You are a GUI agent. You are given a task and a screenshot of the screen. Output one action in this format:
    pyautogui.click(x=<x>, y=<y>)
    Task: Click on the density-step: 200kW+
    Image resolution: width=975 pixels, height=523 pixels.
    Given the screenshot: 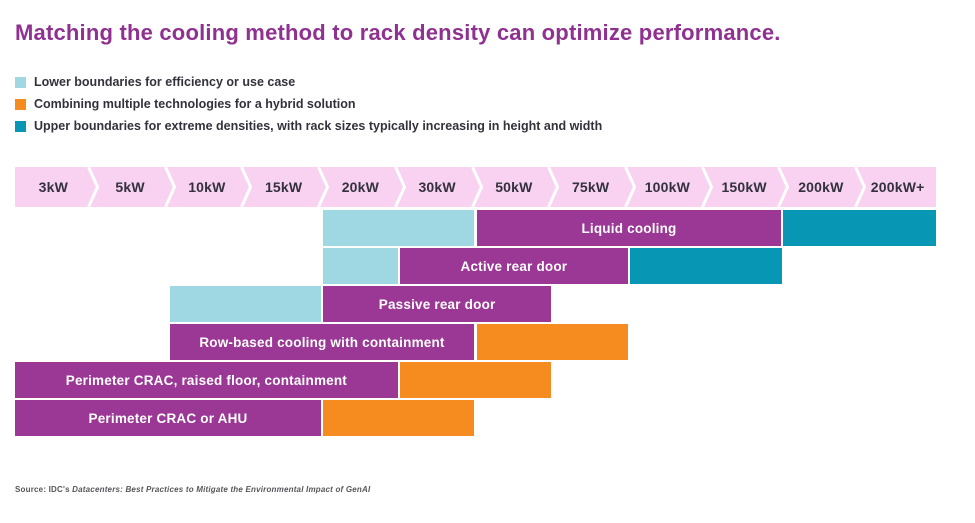 What is the action you would take?
    pyautogui.click(x=897, y=187)
    